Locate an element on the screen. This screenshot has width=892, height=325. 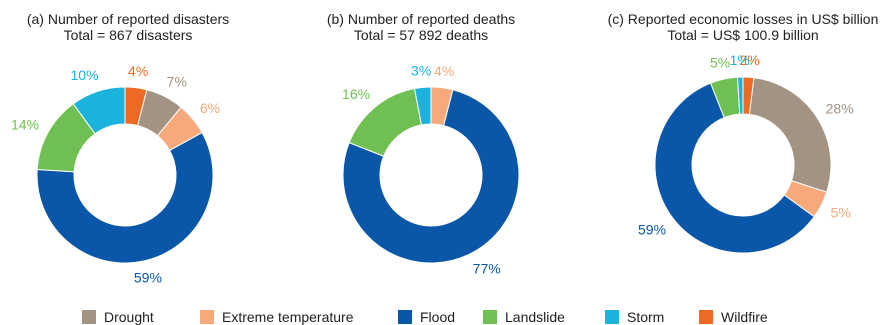
chart-subtitle: Total = US$ 100.9 billion is located at coordinates (742, 35).